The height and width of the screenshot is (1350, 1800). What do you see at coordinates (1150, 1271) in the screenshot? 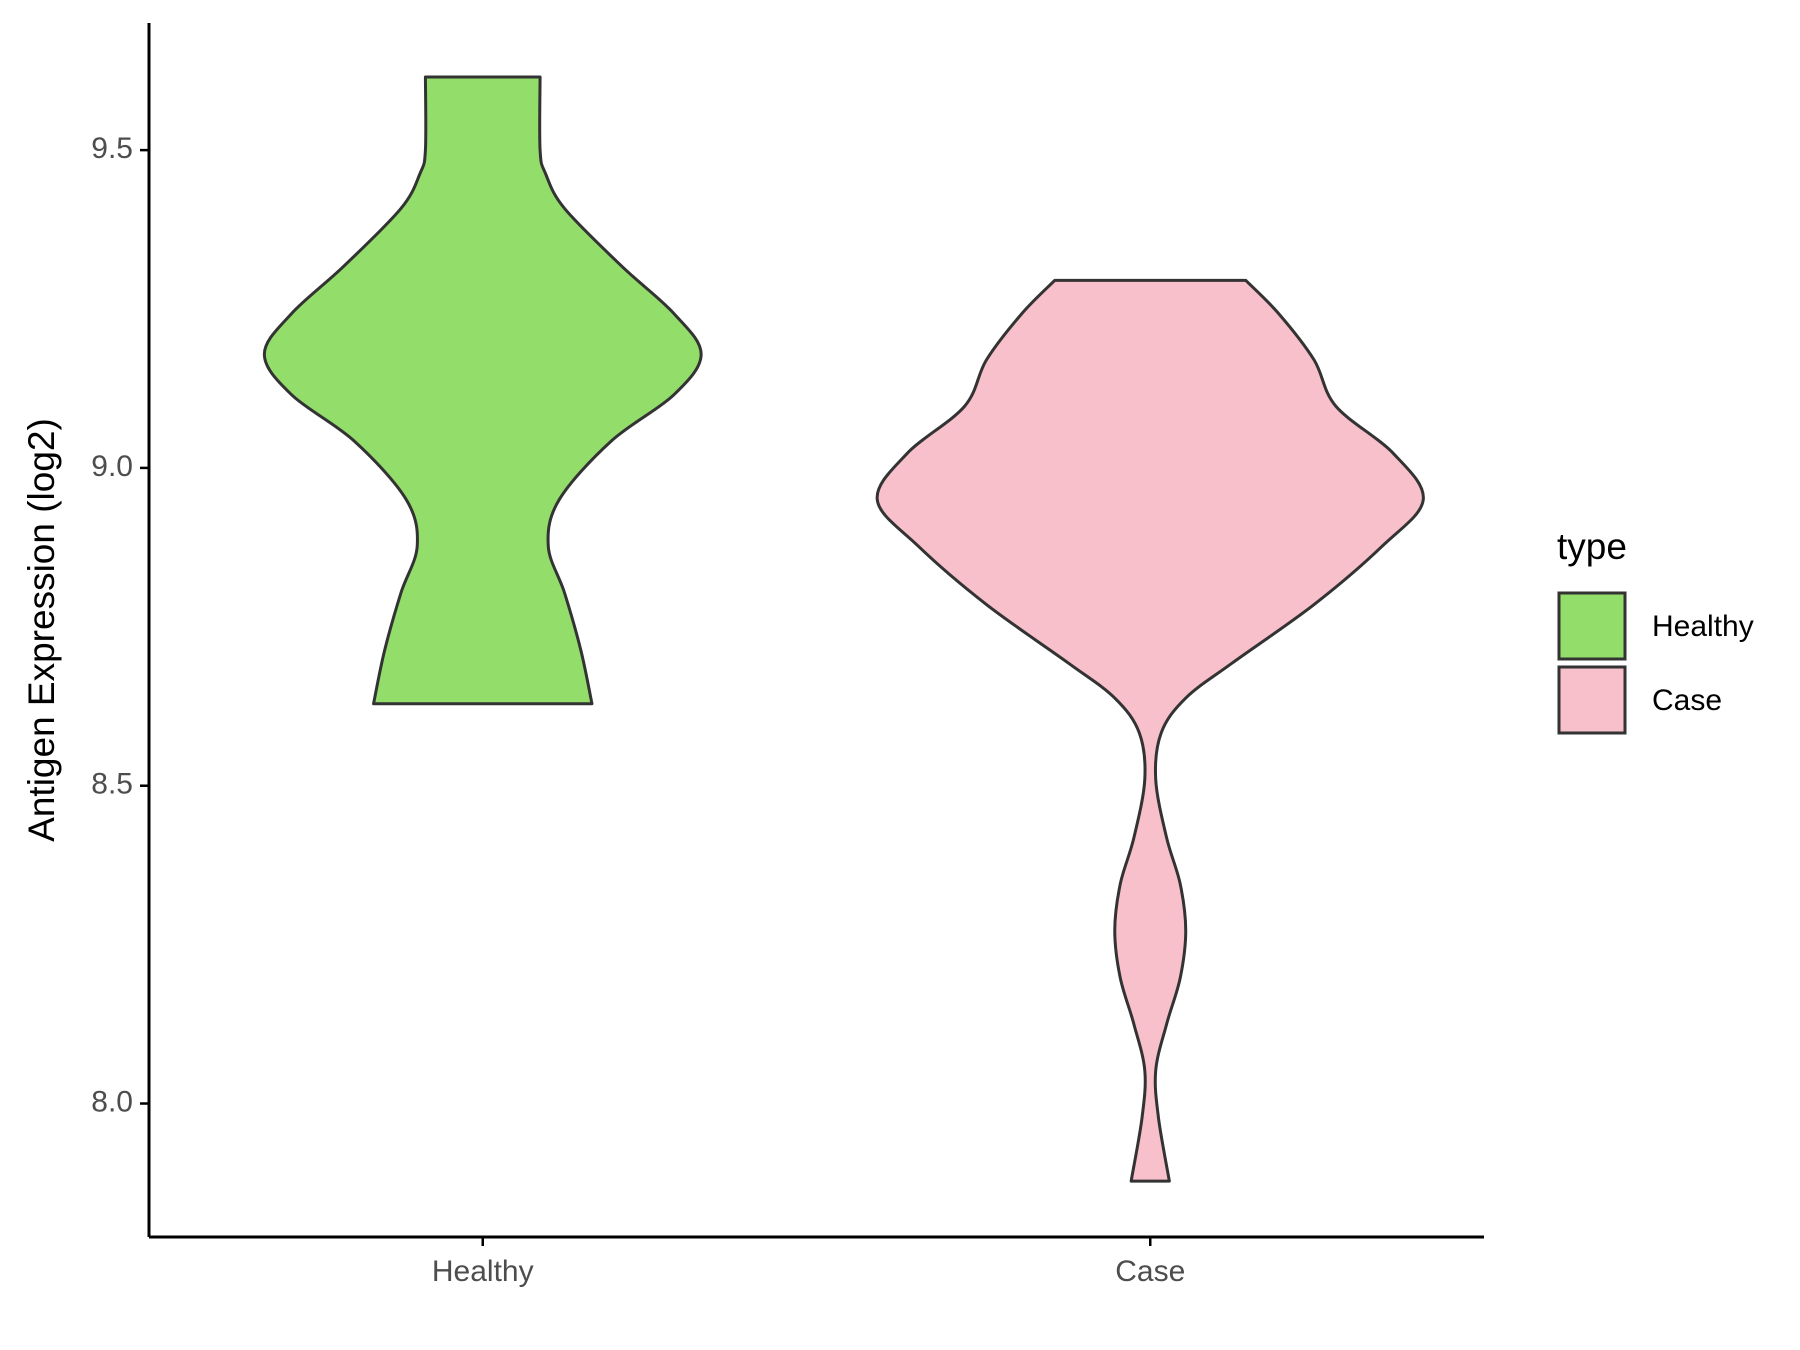
I see `x-tick-label: Case` at bounding box center [1150, 1271].